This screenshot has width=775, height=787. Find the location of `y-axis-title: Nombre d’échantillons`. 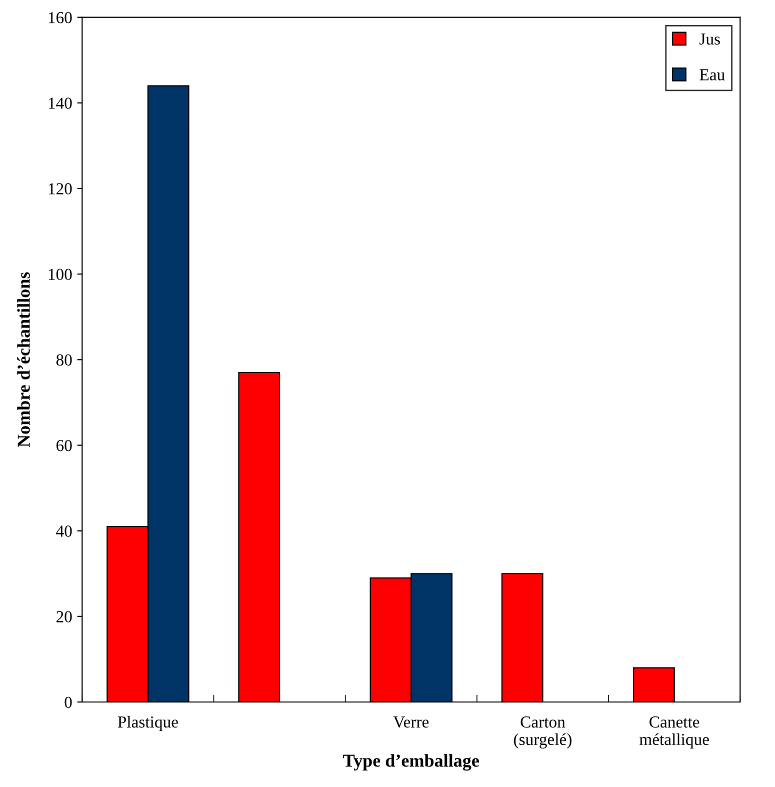

y-axis-title: Nombre d’échantillons is located at coordinates (23, 360).